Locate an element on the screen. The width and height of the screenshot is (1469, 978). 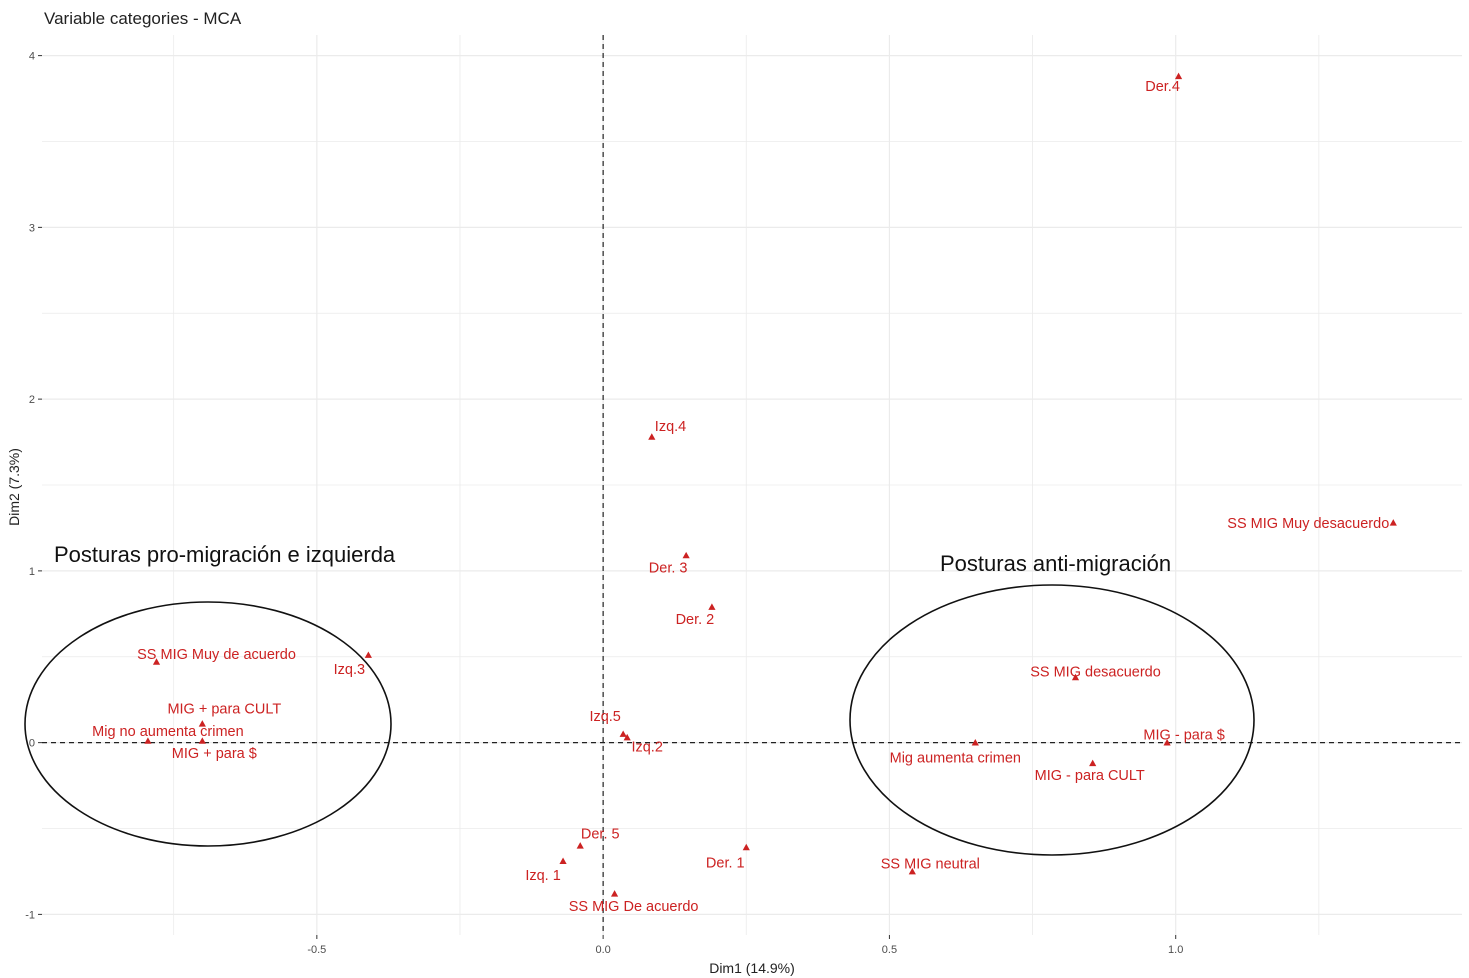
x-tick-label: 0.0 is located at coordinates (602, 950).